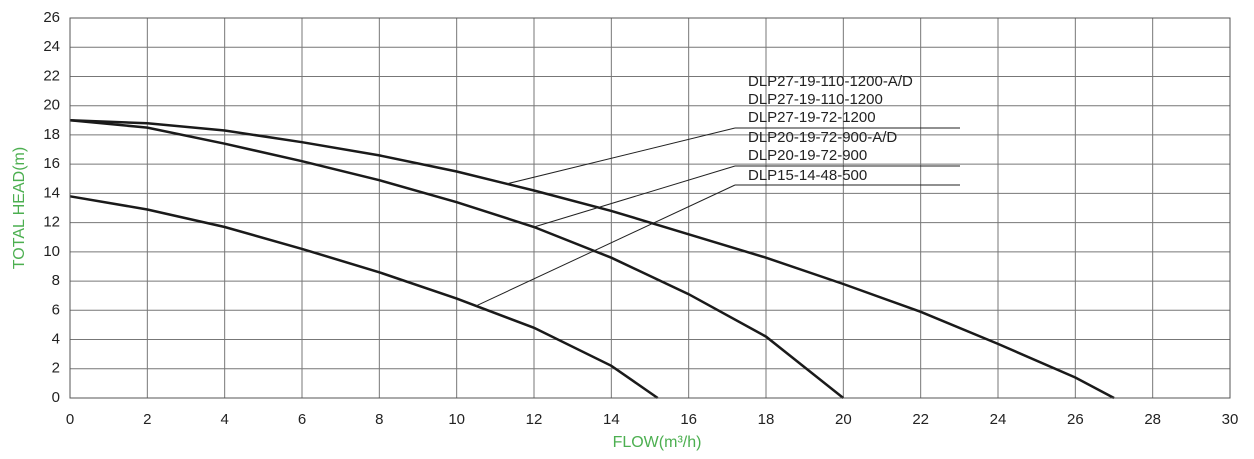 The image size is (1254, 459). Describe the element at coordinates (302, 419) in the screenshot. I see `x-tick-label: 6` at that location.